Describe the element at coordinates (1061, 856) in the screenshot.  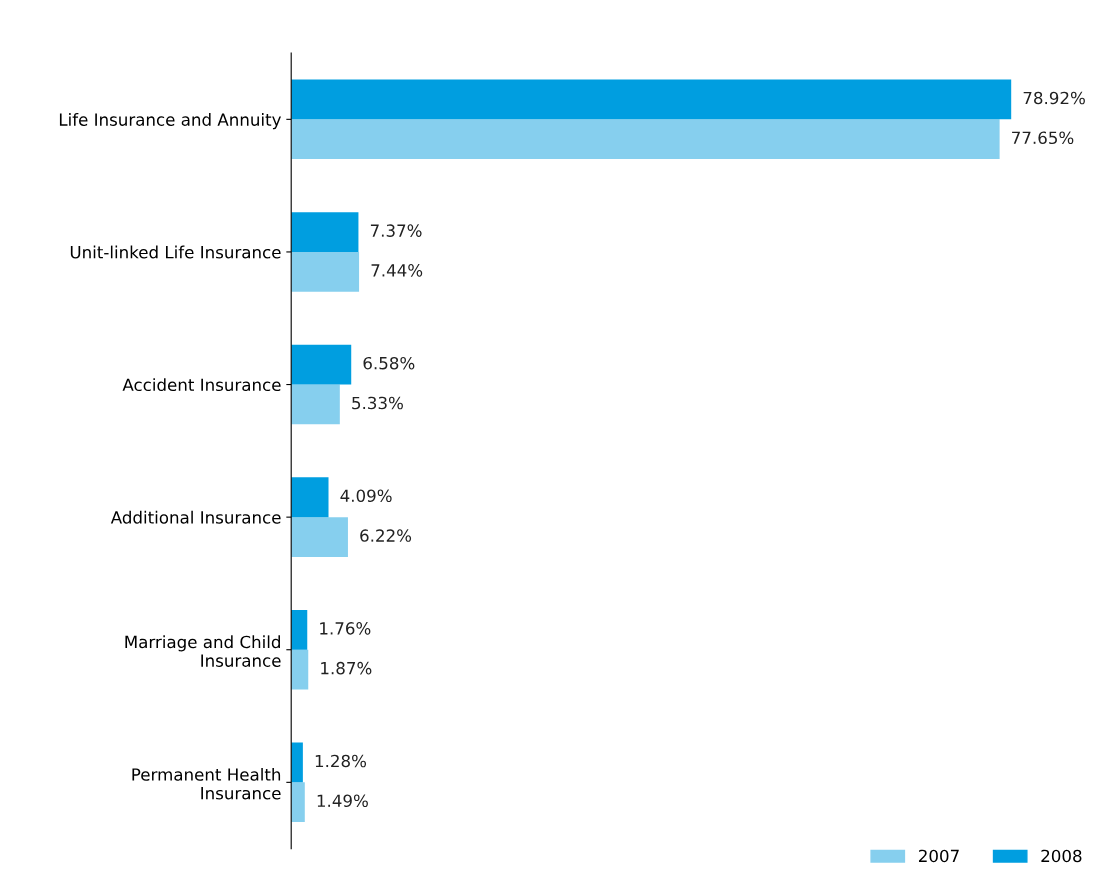
I see `legend-label: 2008` at that location.